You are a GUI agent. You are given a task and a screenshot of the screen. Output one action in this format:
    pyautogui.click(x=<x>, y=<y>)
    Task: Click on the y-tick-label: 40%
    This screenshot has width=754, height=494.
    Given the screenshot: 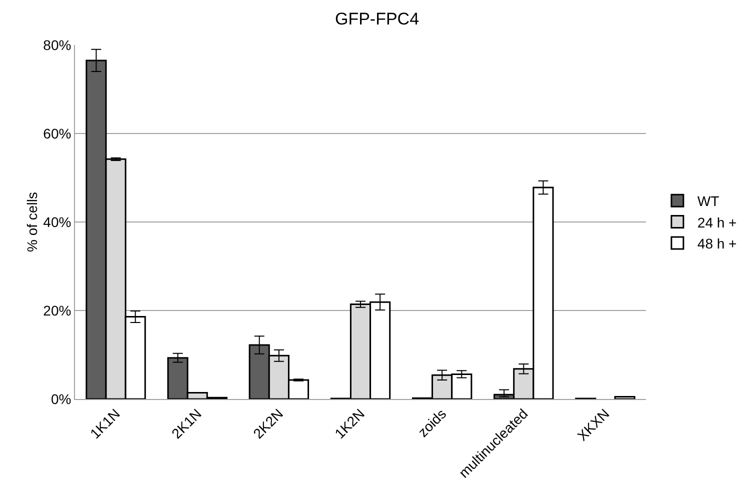 What is the action you would take?
    pyautogui.click(x=57, y=222)
    